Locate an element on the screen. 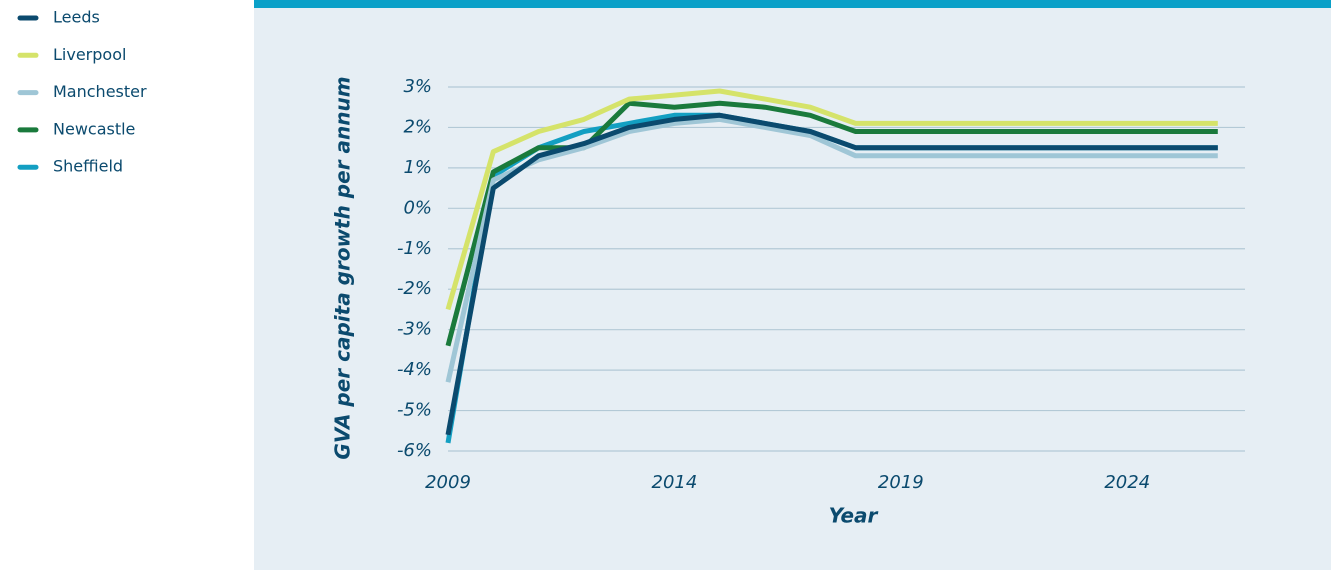  x-tick-label: 2024 is located at coordinates (1127, 482).